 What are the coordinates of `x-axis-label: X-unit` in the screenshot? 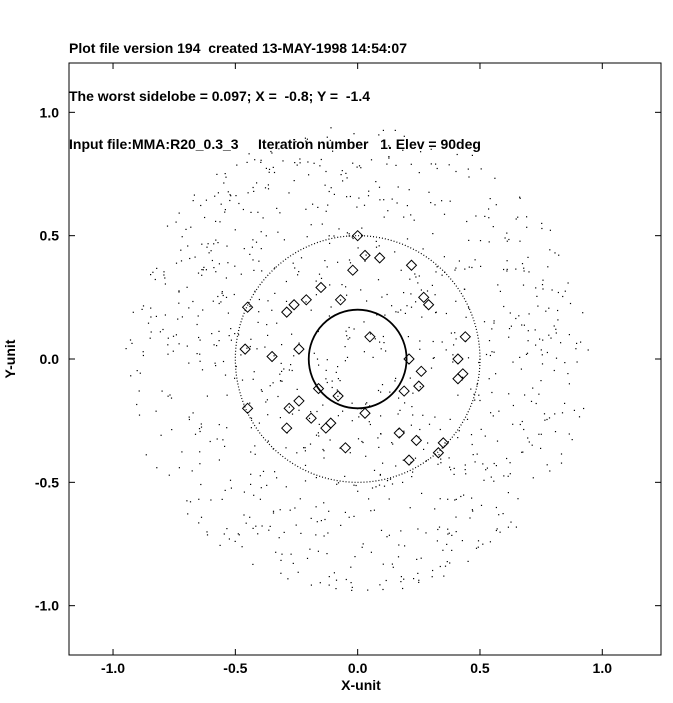 It's located at (361, 685).